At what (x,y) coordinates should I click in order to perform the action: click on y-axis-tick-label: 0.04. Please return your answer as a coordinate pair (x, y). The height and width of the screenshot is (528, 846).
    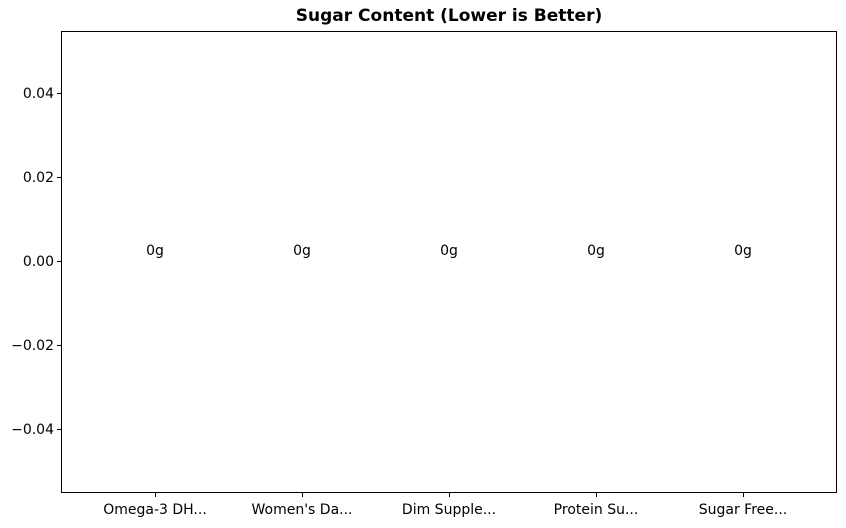
    Looking at the image, I should click on (38, 94).